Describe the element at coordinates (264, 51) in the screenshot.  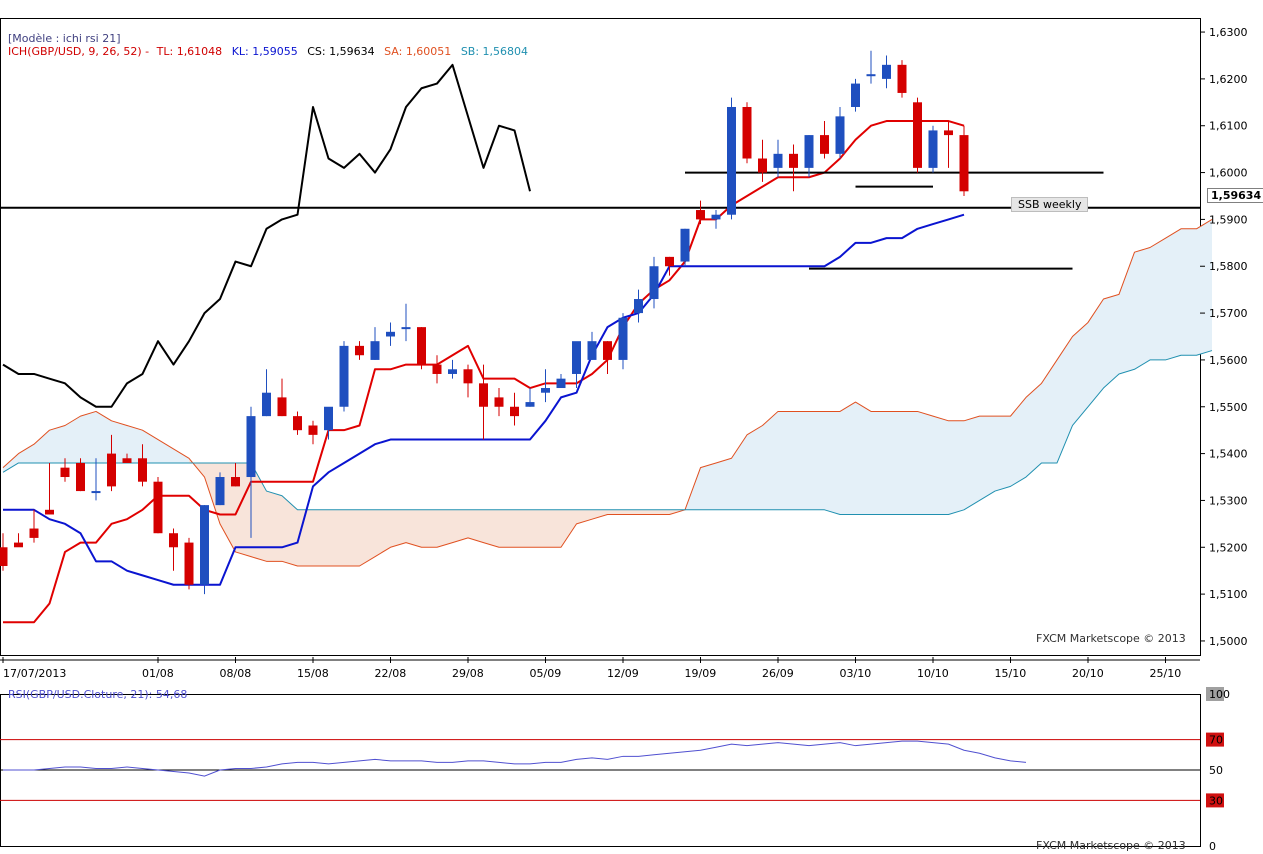
I see `kijun-legend: KL: 1,59055` at that location.